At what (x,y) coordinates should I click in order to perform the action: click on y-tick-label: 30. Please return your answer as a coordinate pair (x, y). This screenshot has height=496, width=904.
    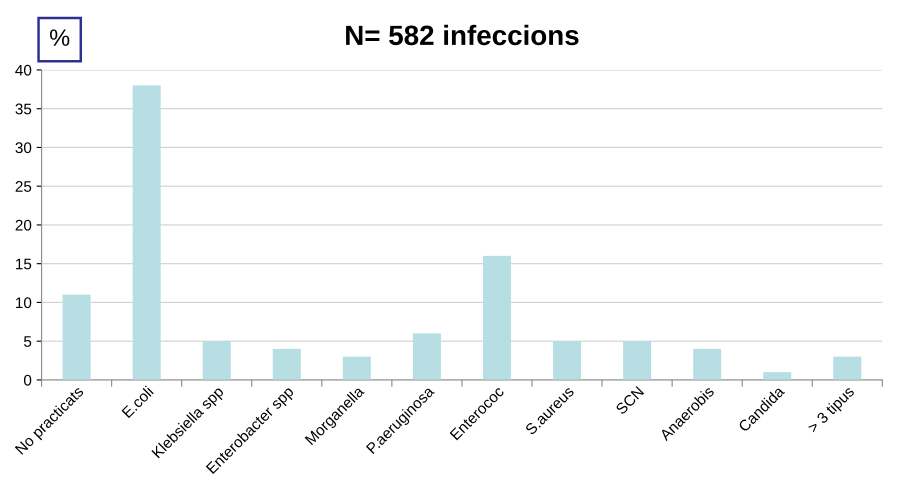
    Looking at the image, I should click on (23, 148).